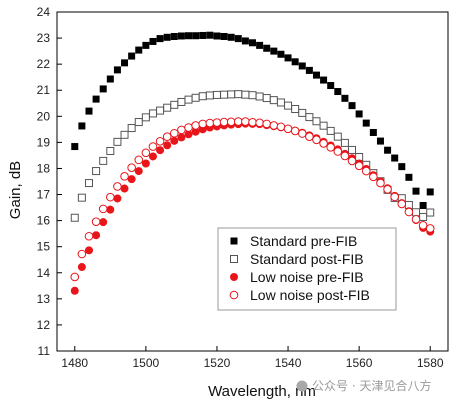 This screenshot has height=406, width=474. I want to click on y-tick-label: 24, so click(44, 12).